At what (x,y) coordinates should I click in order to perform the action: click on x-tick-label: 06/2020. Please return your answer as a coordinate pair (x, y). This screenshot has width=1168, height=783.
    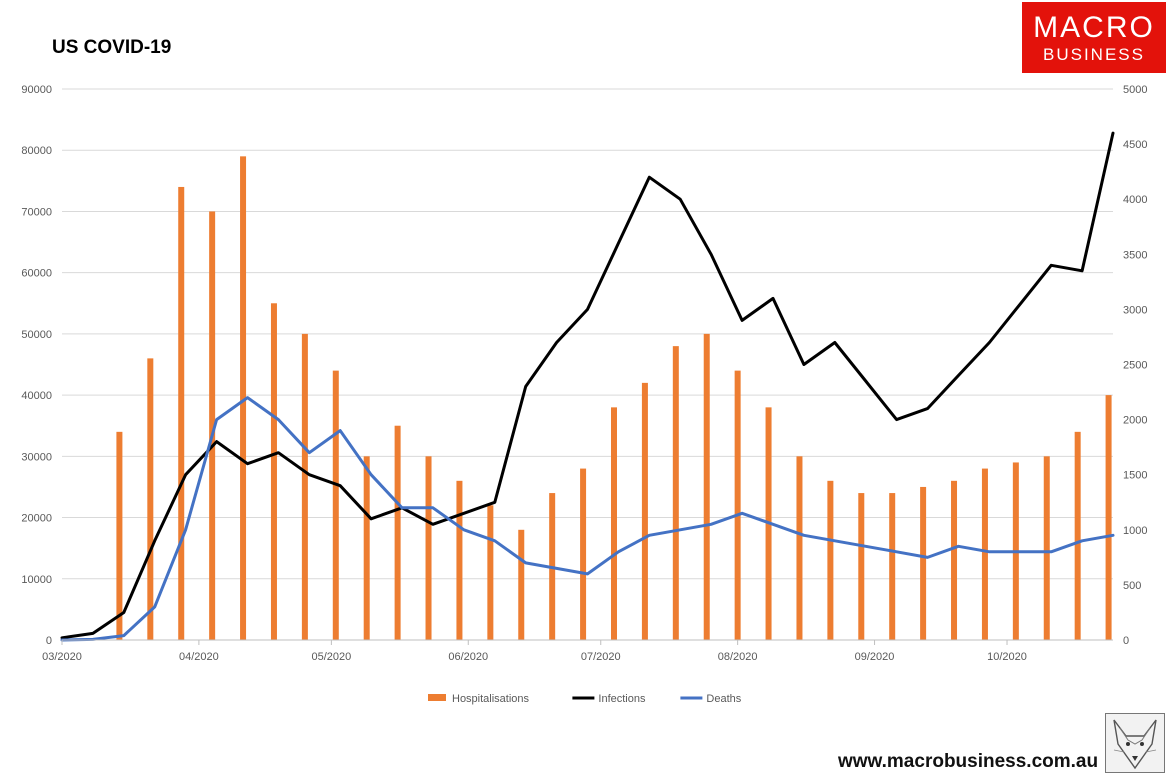
    Looking at the image, I should click on (468, 657).